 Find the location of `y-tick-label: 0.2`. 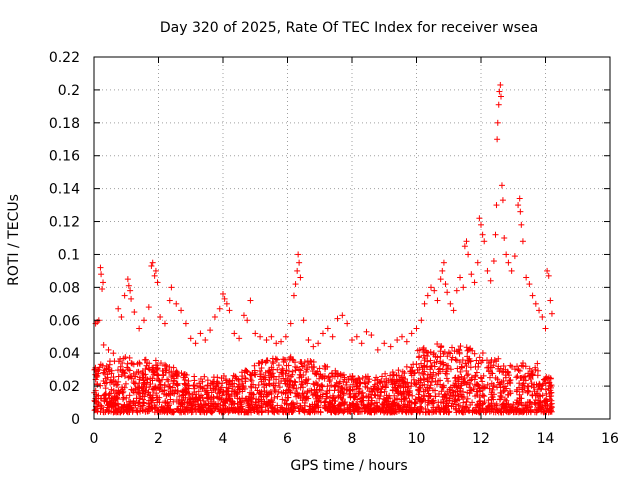

y-tick-label: 0.2 is located at coordinates (69, 91).